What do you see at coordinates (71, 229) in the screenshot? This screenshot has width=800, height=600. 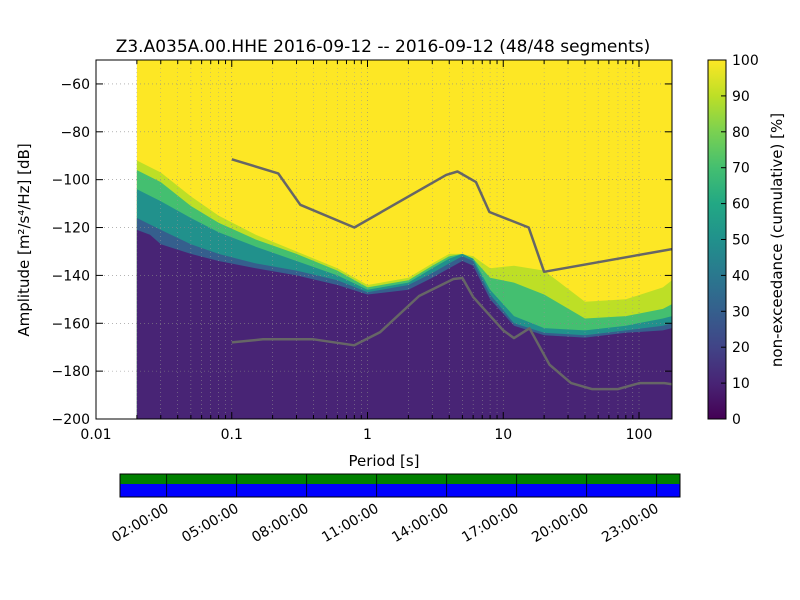 I see `y-tick-label: −120` at bounding box center [71, 229].